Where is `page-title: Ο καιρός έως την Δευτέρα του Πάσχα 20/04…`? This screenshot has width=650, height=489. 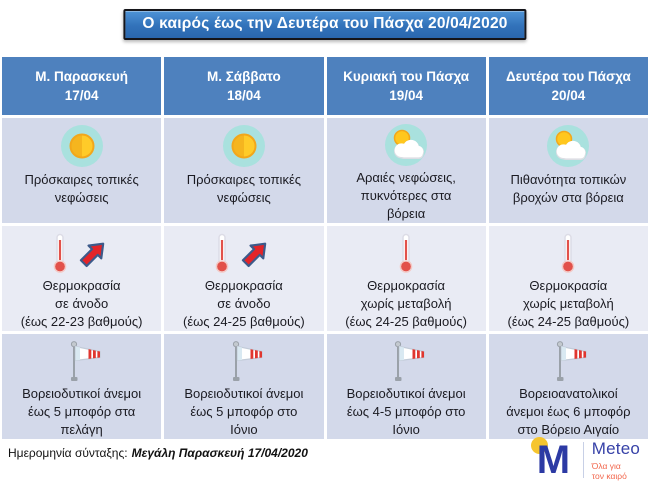
page-title: Ο καιρός έως την Δευτέρα του Πάσχα 20/04… is located at coordinates (325, 24).